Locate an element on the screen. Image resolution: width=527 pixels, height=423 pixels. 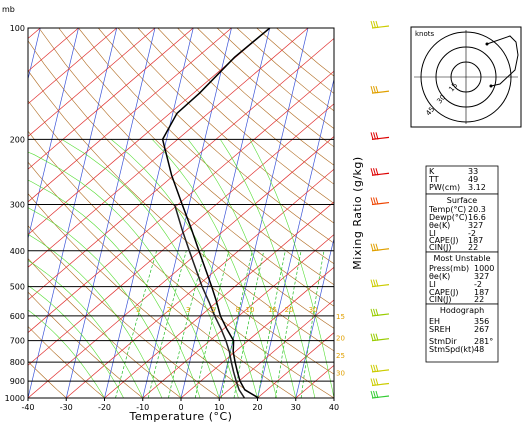
surface-label: Dewp(°C) is located at coordinates (448, 217).